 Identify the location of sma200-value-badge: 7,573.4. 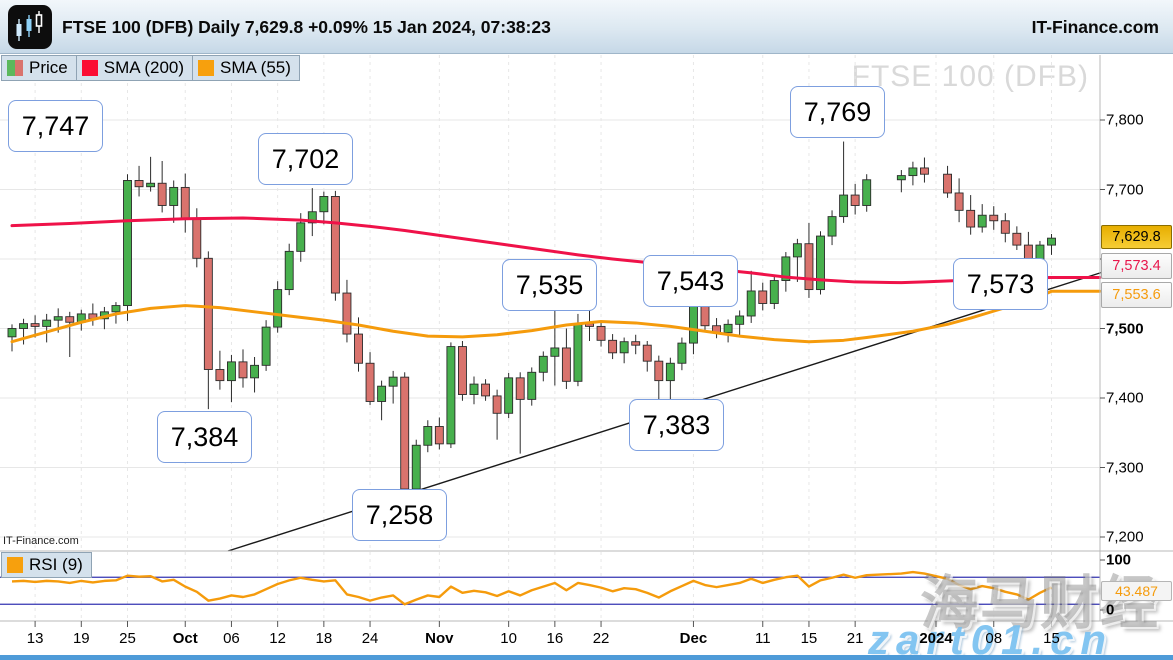
(1136, 266).